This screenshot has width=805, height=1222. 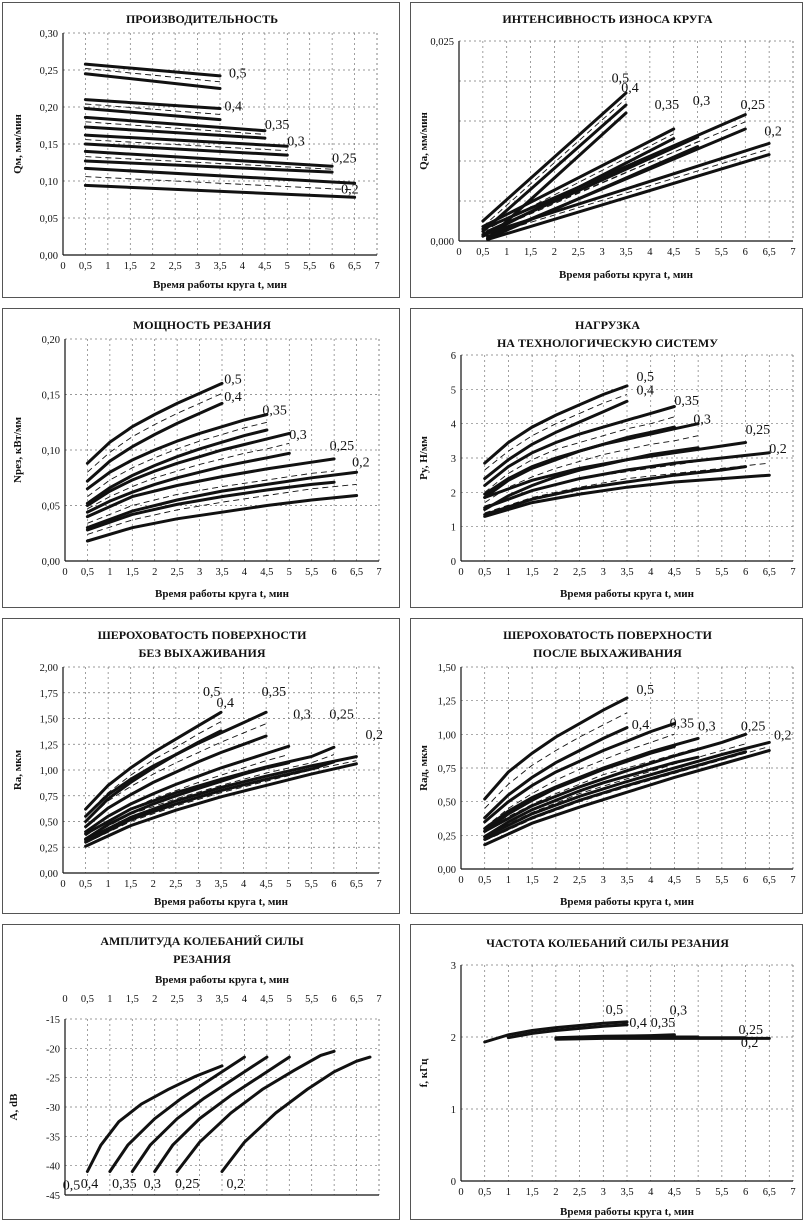 What do you see at coordinates (18, 450) in the screenshot?
I see `y-axis-label: Nрез, кВт/мм` at bounding box center [18, 450].